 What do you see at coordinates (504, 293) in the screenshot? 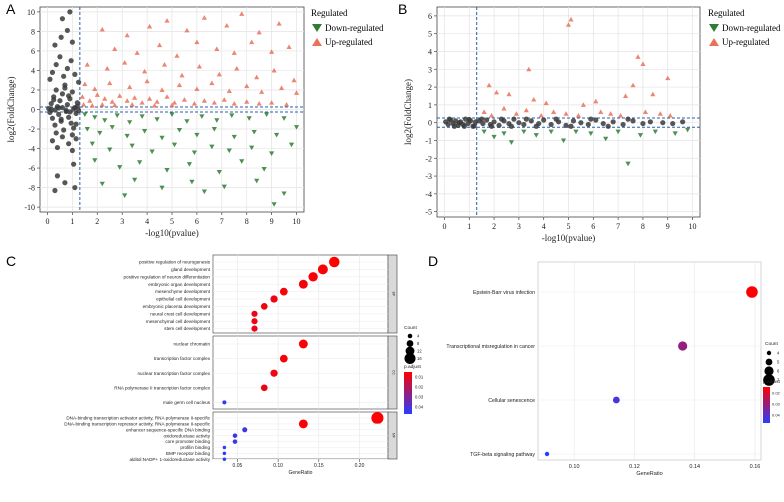
I see `term-label: Epstein-Barr virus infection` at bounding box center [504, 293].